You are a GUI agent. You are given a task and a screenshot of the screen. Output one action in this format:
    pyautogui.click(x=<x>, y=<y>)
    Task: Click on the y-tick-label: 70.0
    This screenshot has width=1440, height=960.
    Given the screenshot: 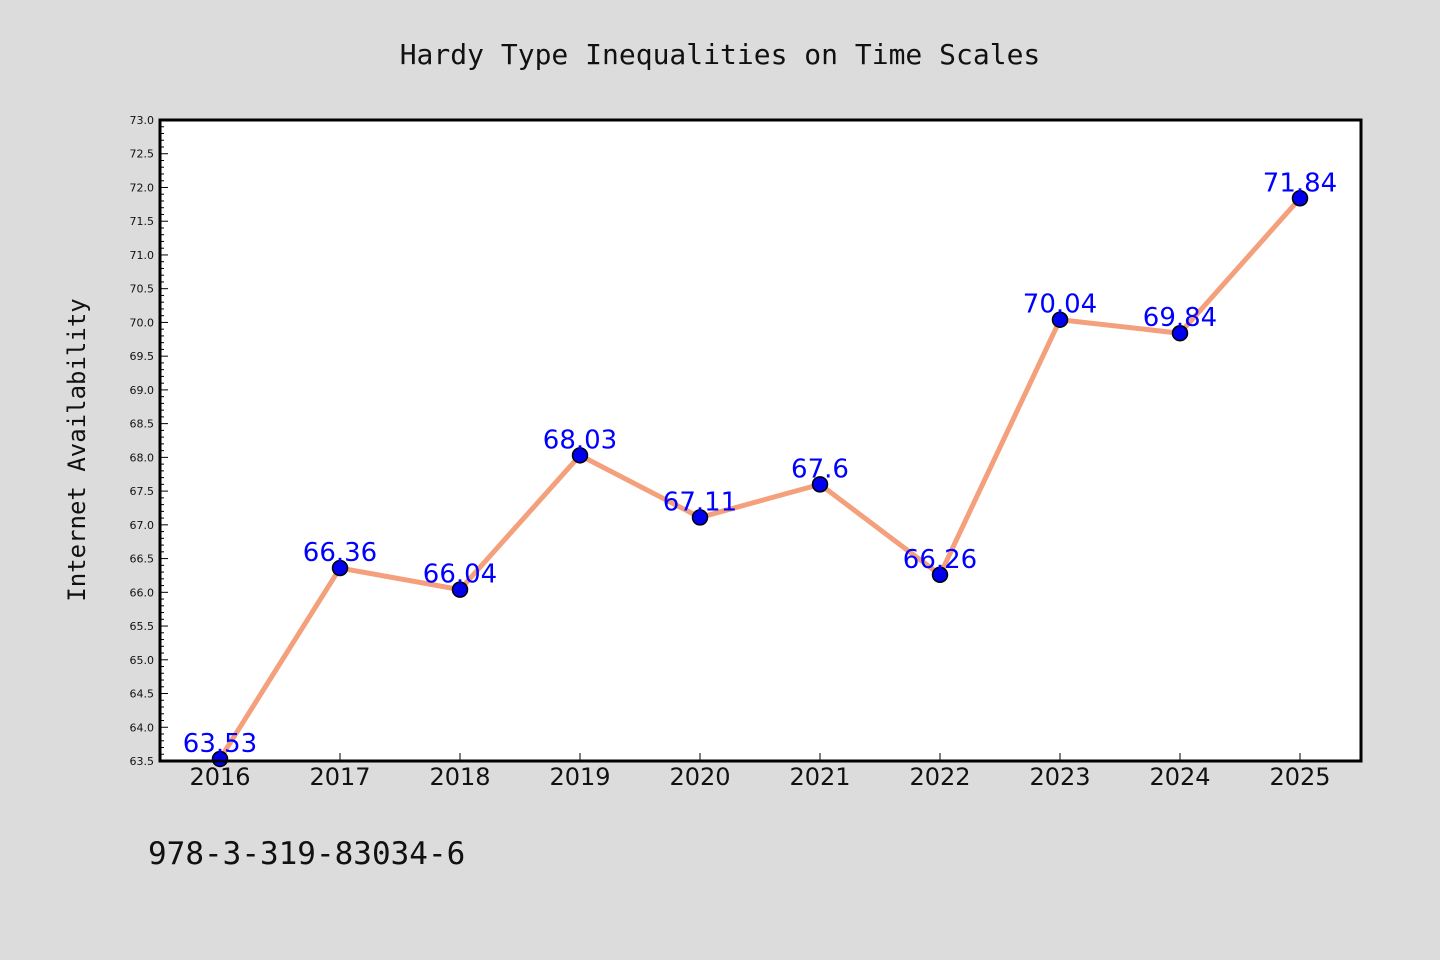 What is the action you would take?
    pyautogui.click(x=142, y=322)
    